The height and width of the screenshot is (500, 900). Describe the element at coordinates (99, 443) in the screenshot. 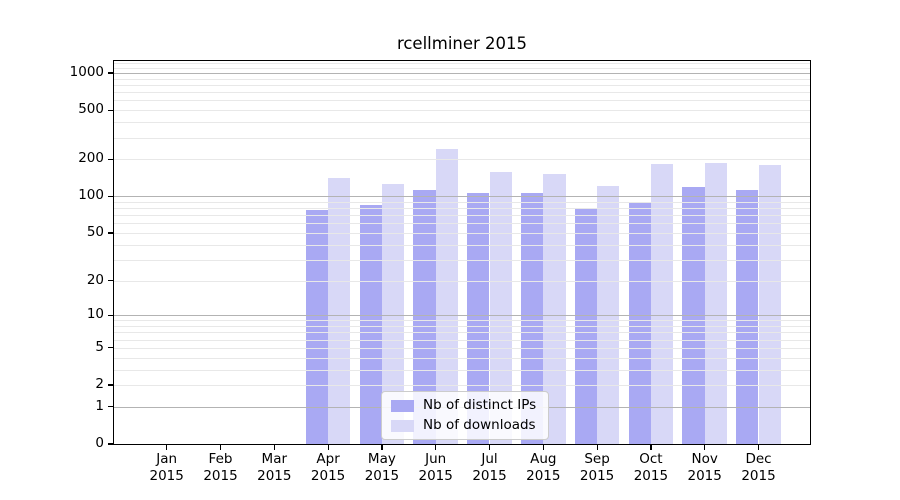

I see `y-tick-label-0: 0` at that location.